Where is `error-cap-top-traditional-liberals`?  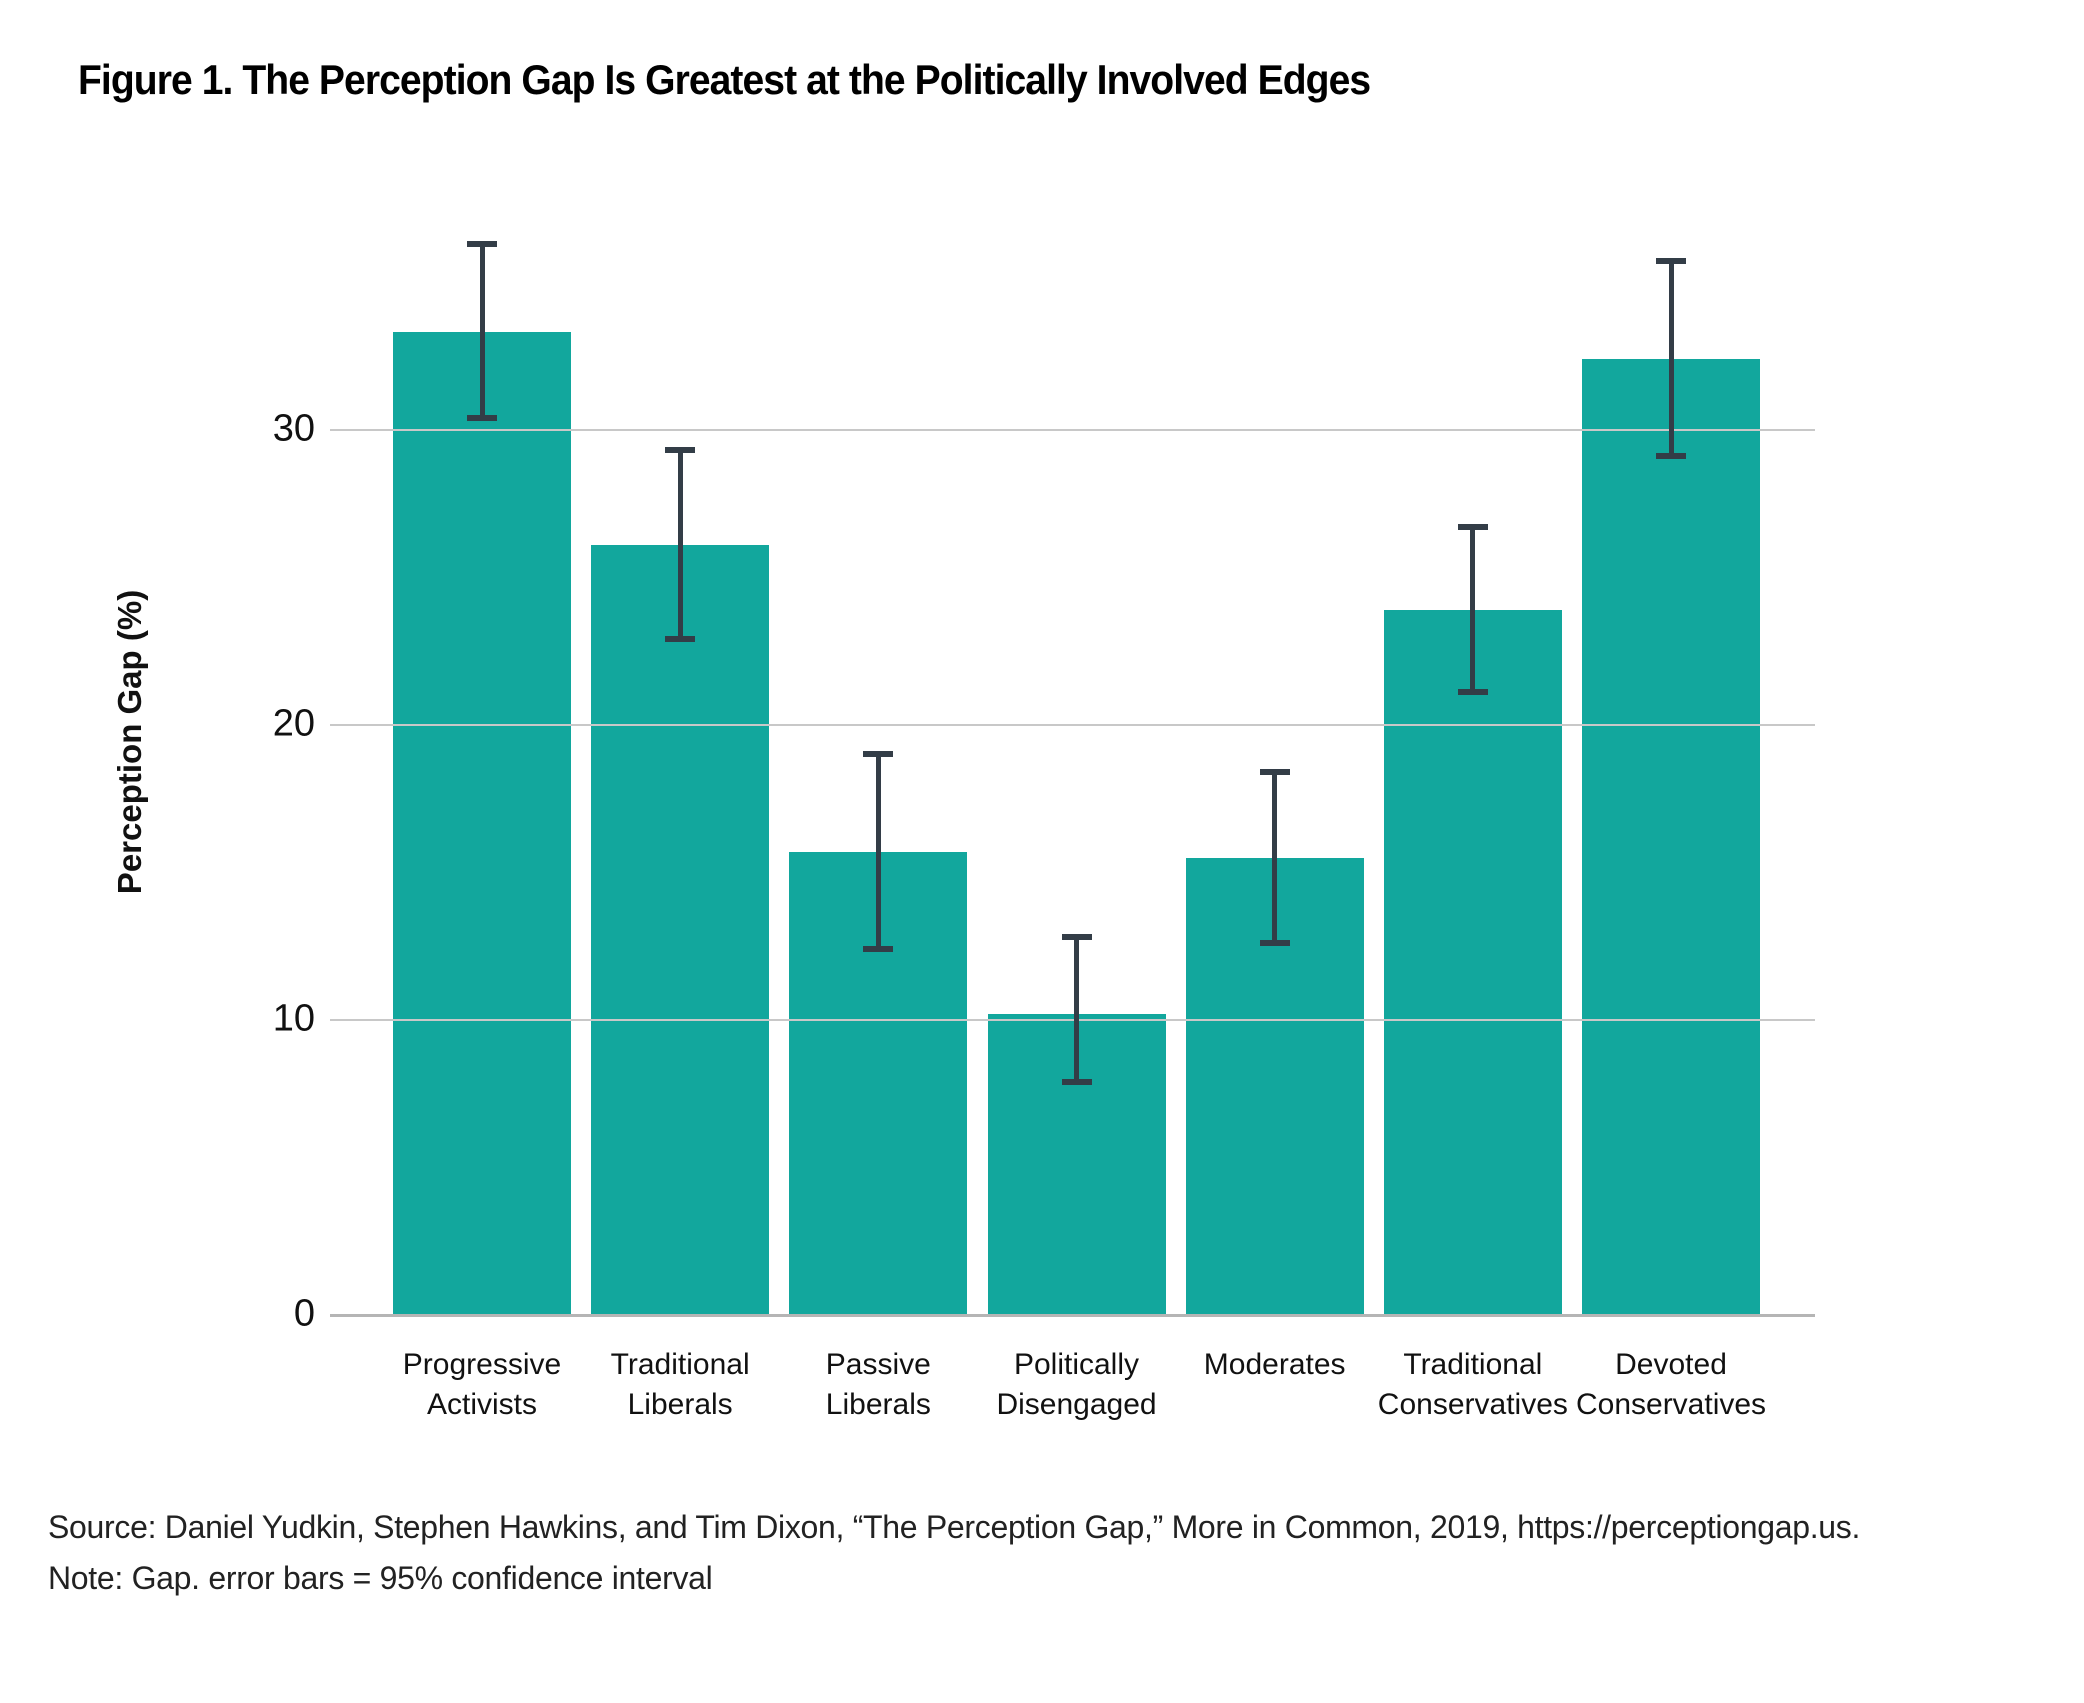 error-cap-top-traditional-liberals is located at coordinates (680, 450).